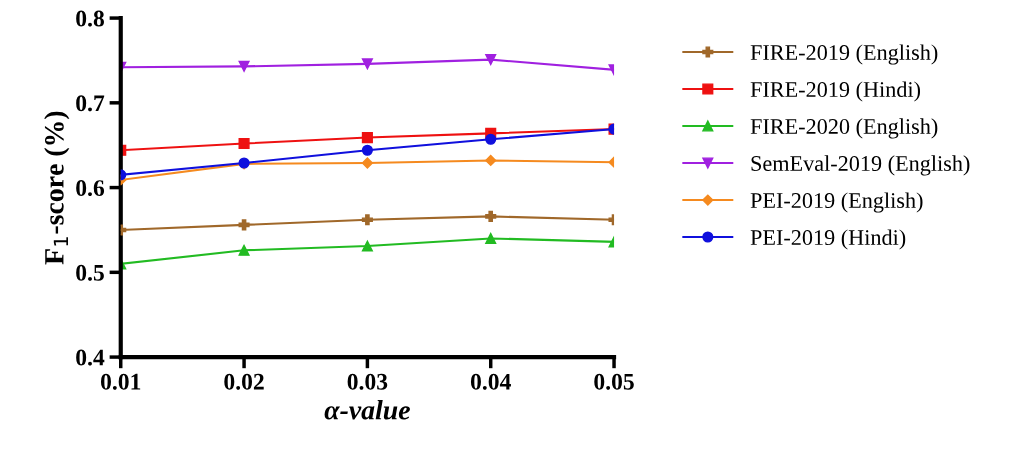 The height and width of the screenshot is (452, 1032). Describe the element at coordinates (90, 103) in the screenshot. I see `y-tick-label: 0.7` at that location.